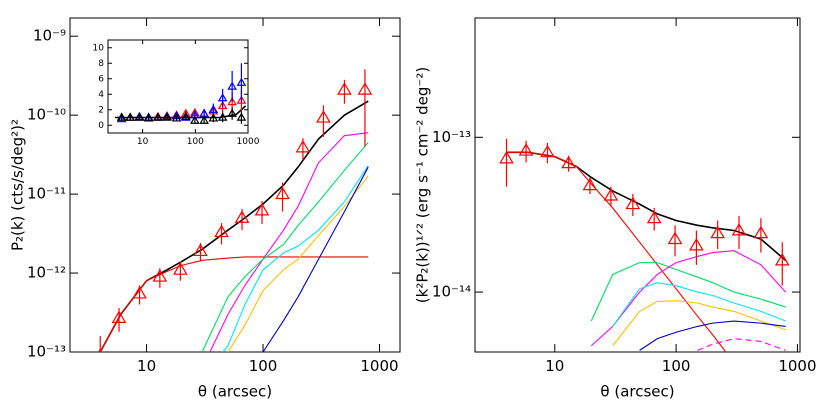  Describe the element at coordinates (181, 93) in the screenshot. I see `plot-area` at that location.